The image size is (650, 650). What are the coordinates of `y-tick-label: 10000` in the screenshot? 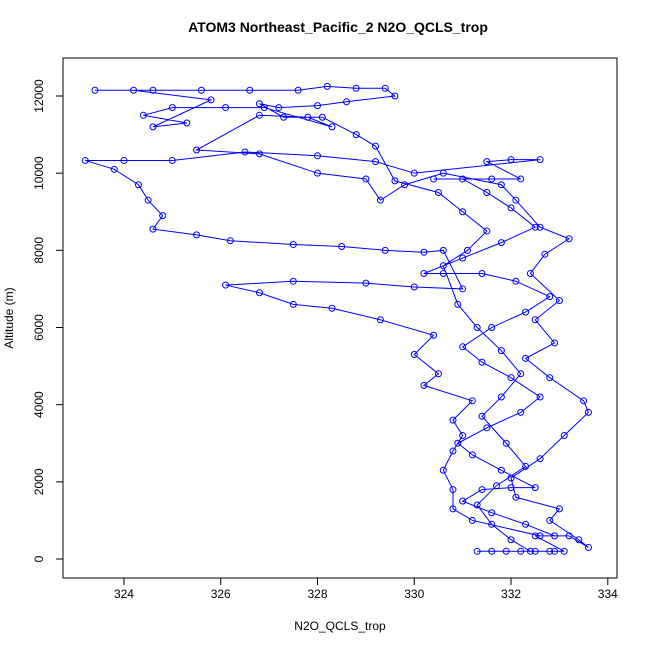 It's located at (39, 173).